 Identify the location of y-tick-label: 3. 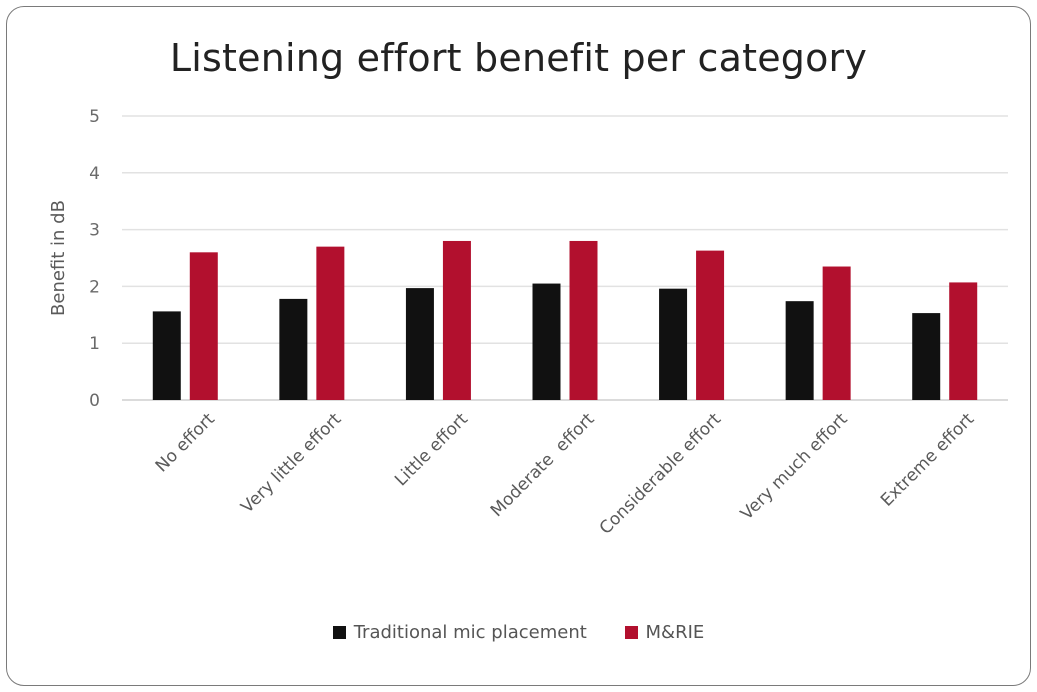
(94, 231).